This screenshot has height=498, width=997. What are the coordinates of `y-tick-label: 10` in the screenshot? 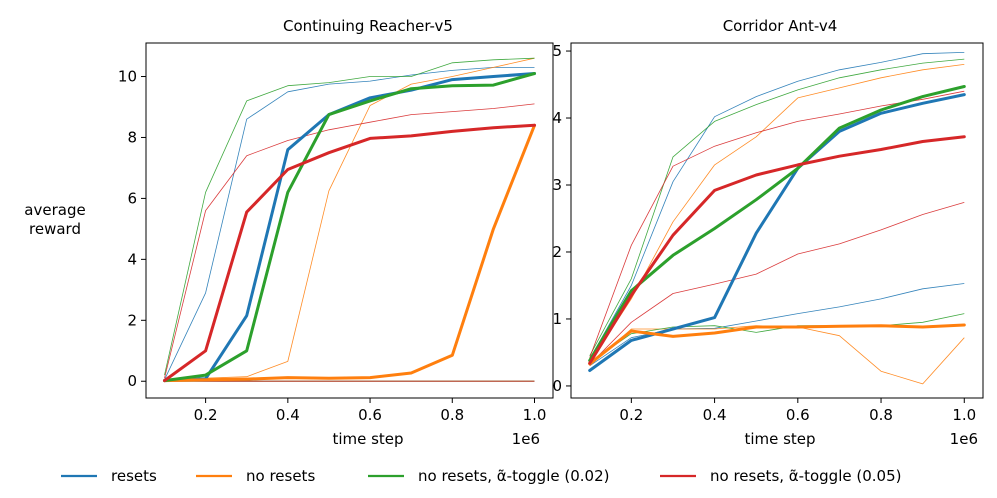 It's located at (127, 77).